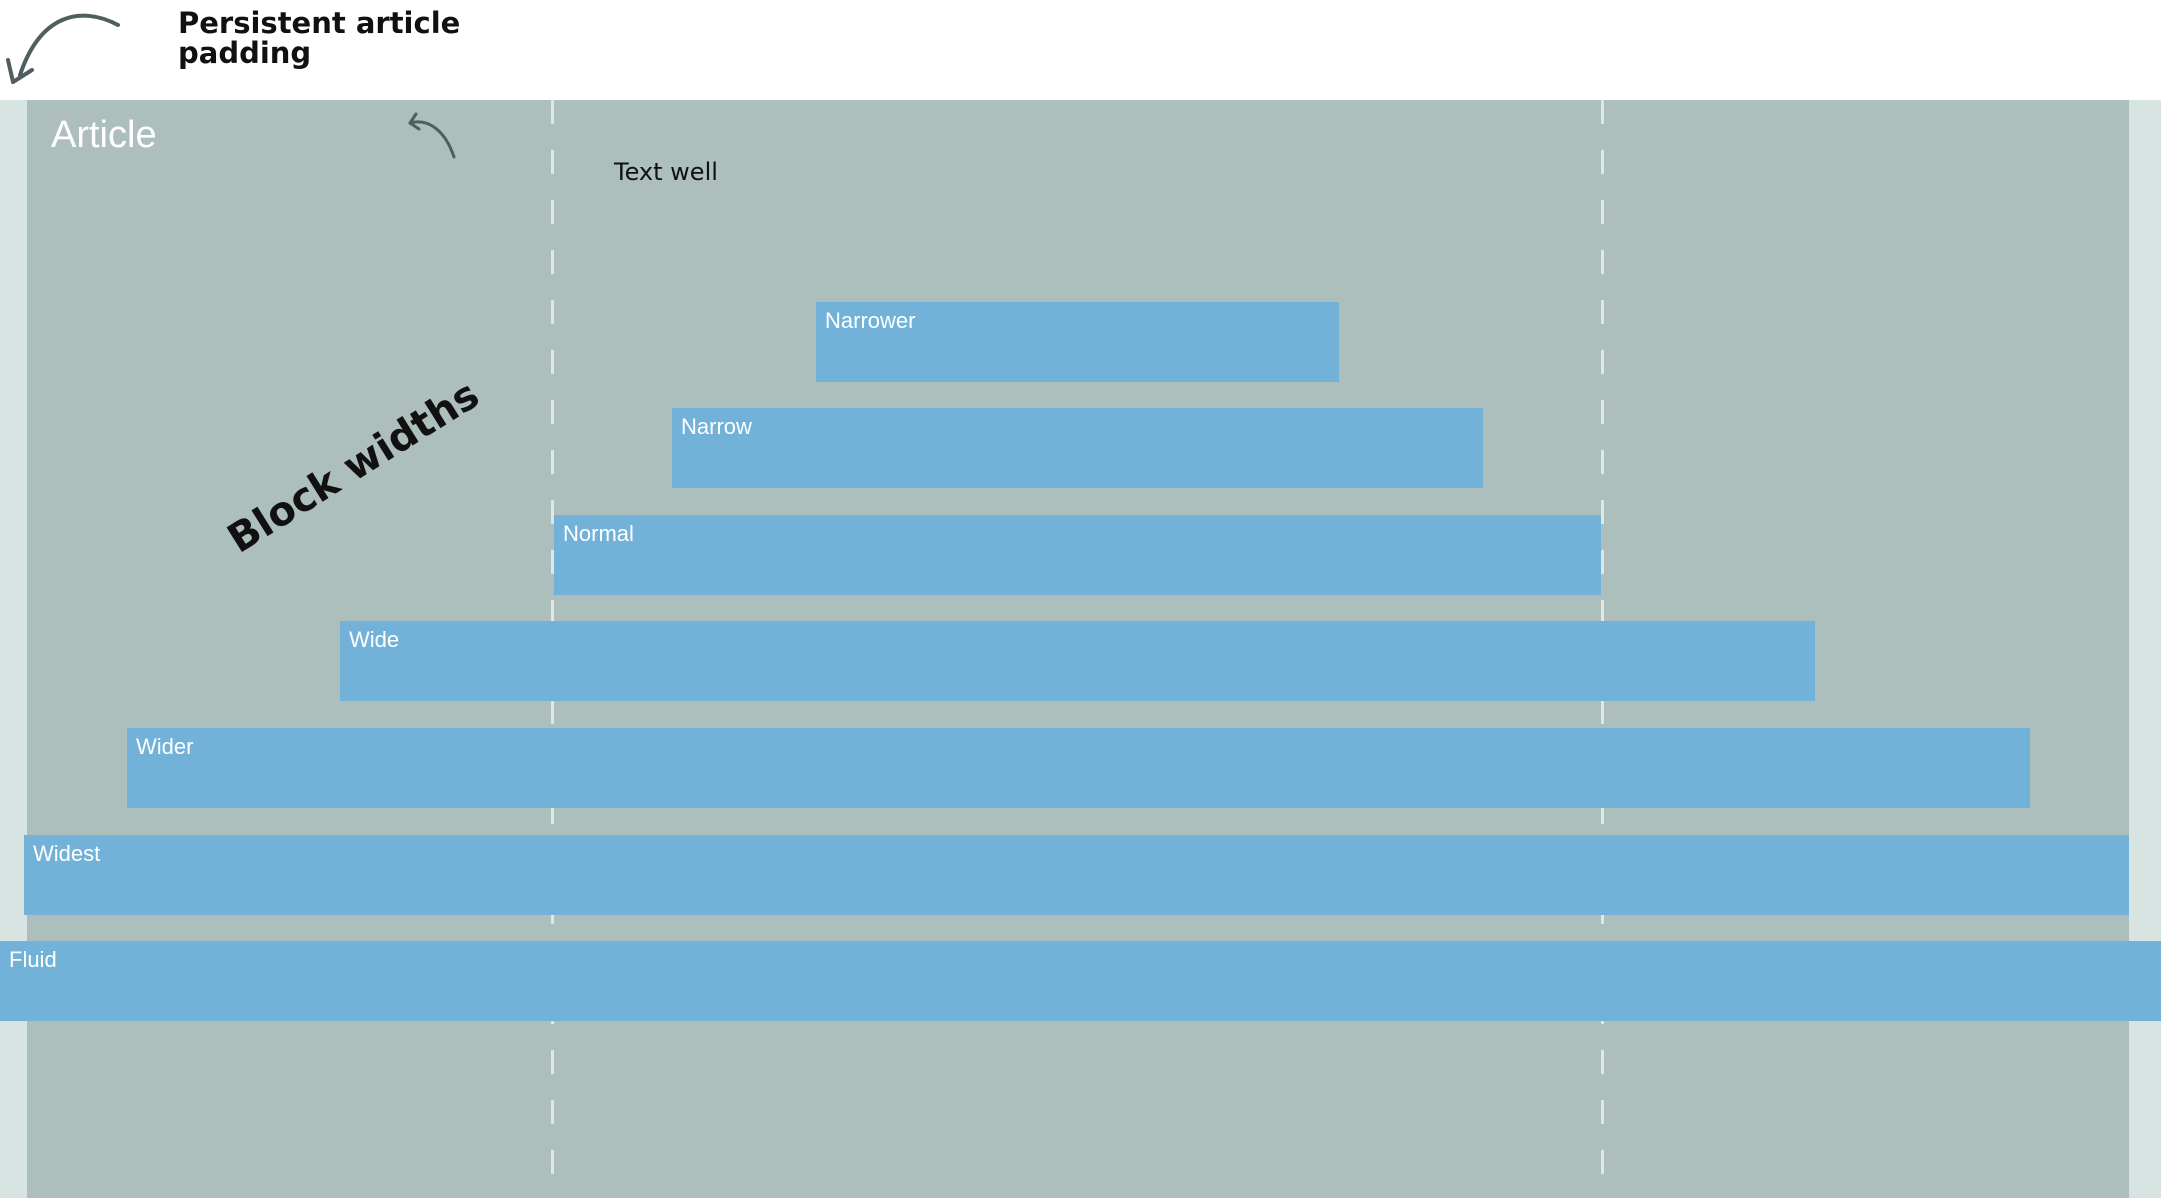 Image resolution: width=2161 pixels, height=1198 pixels. Describe the element at coordinates (716, 426) in the screenshot. I see `block-label: Narrow` at that location.